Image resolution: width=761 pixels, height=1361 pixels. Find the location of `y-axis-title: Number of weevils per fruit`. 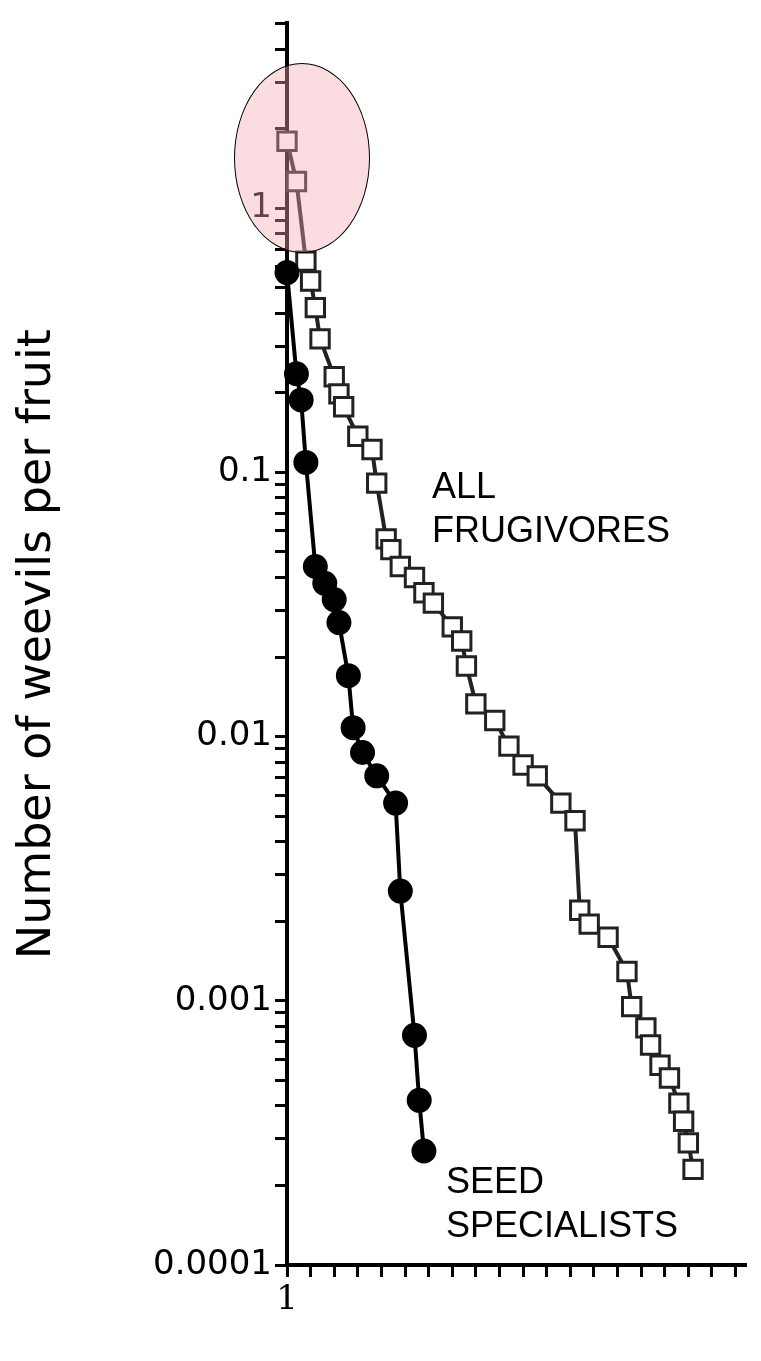

y-axis-title: Number of weevils per fruit is located at coordinates (33, 644).